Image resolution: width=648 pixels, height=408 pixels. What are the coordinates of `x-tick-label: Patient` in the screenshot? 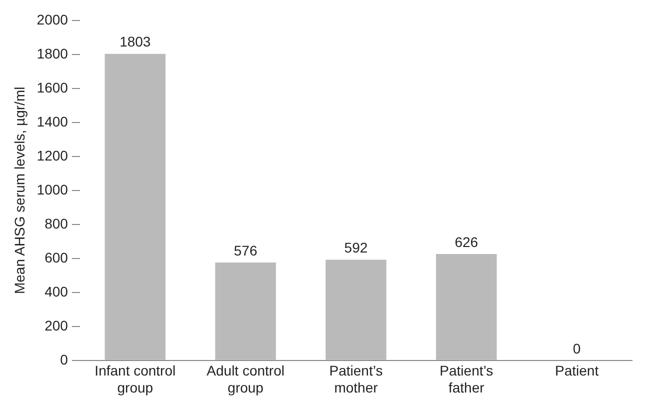 It's located at (577, 370).